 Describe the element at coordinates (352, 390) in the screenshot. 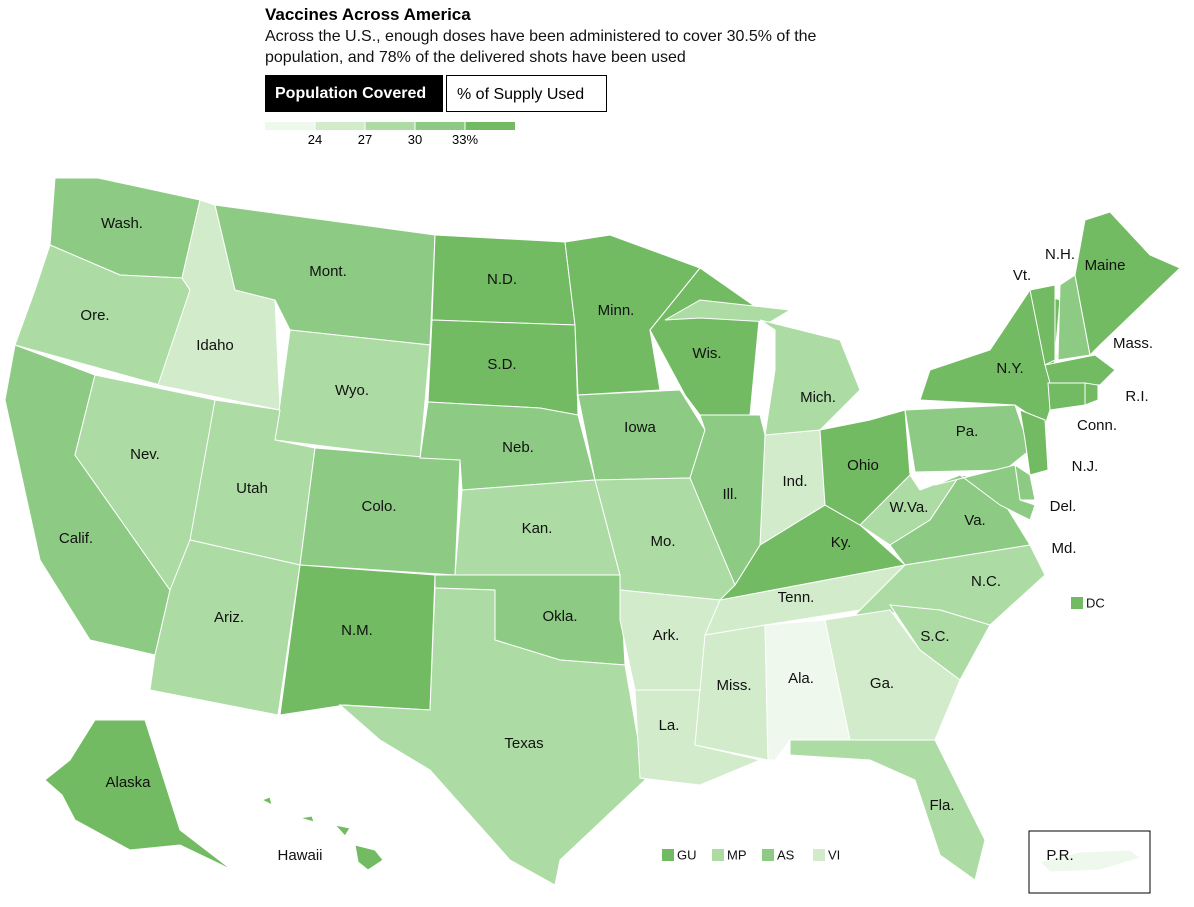

I see `state-label: Wyo.` at that location.